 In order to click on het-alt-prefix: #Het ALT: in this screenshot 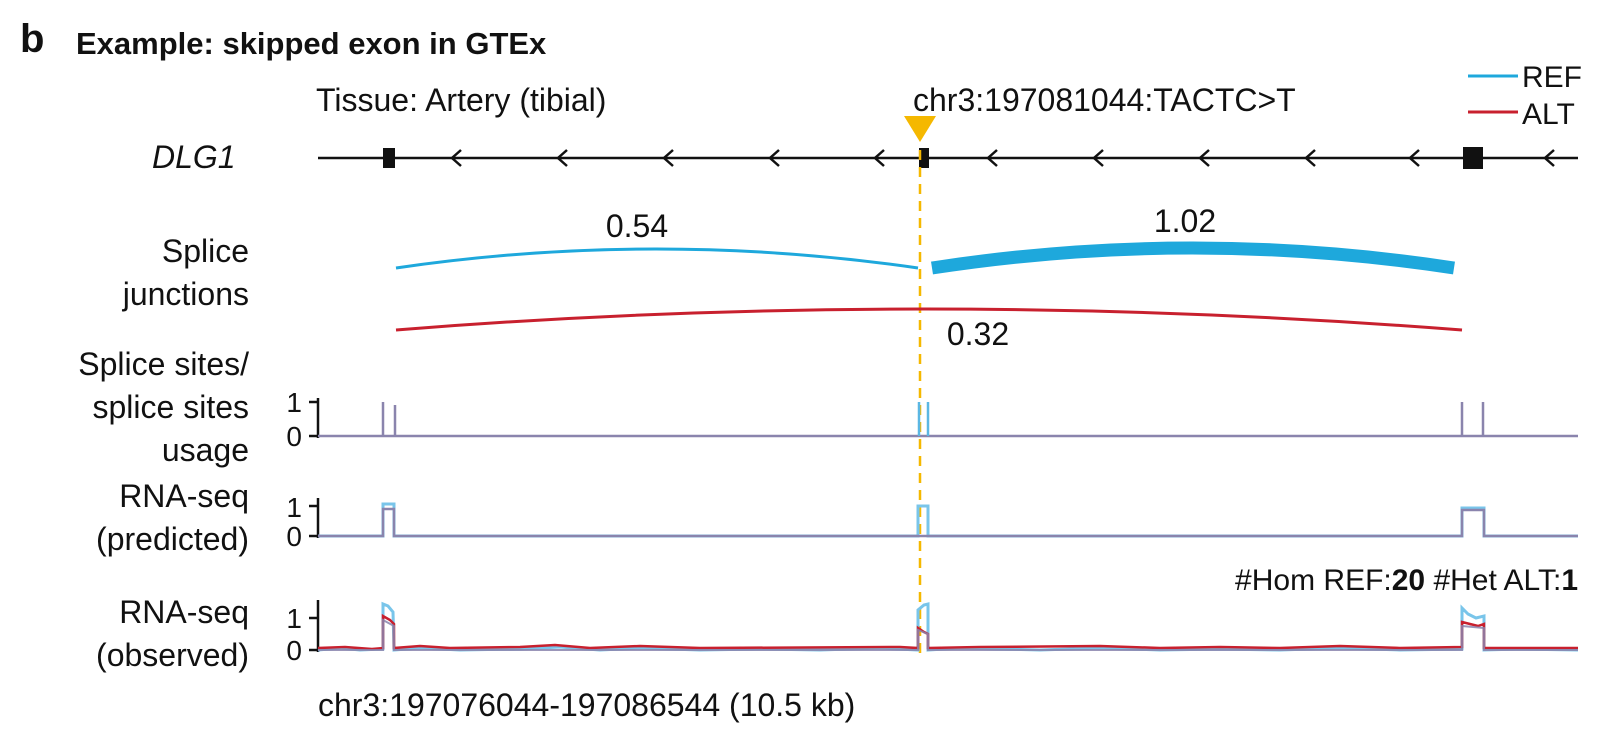, I will do `click(1493, 580)`.